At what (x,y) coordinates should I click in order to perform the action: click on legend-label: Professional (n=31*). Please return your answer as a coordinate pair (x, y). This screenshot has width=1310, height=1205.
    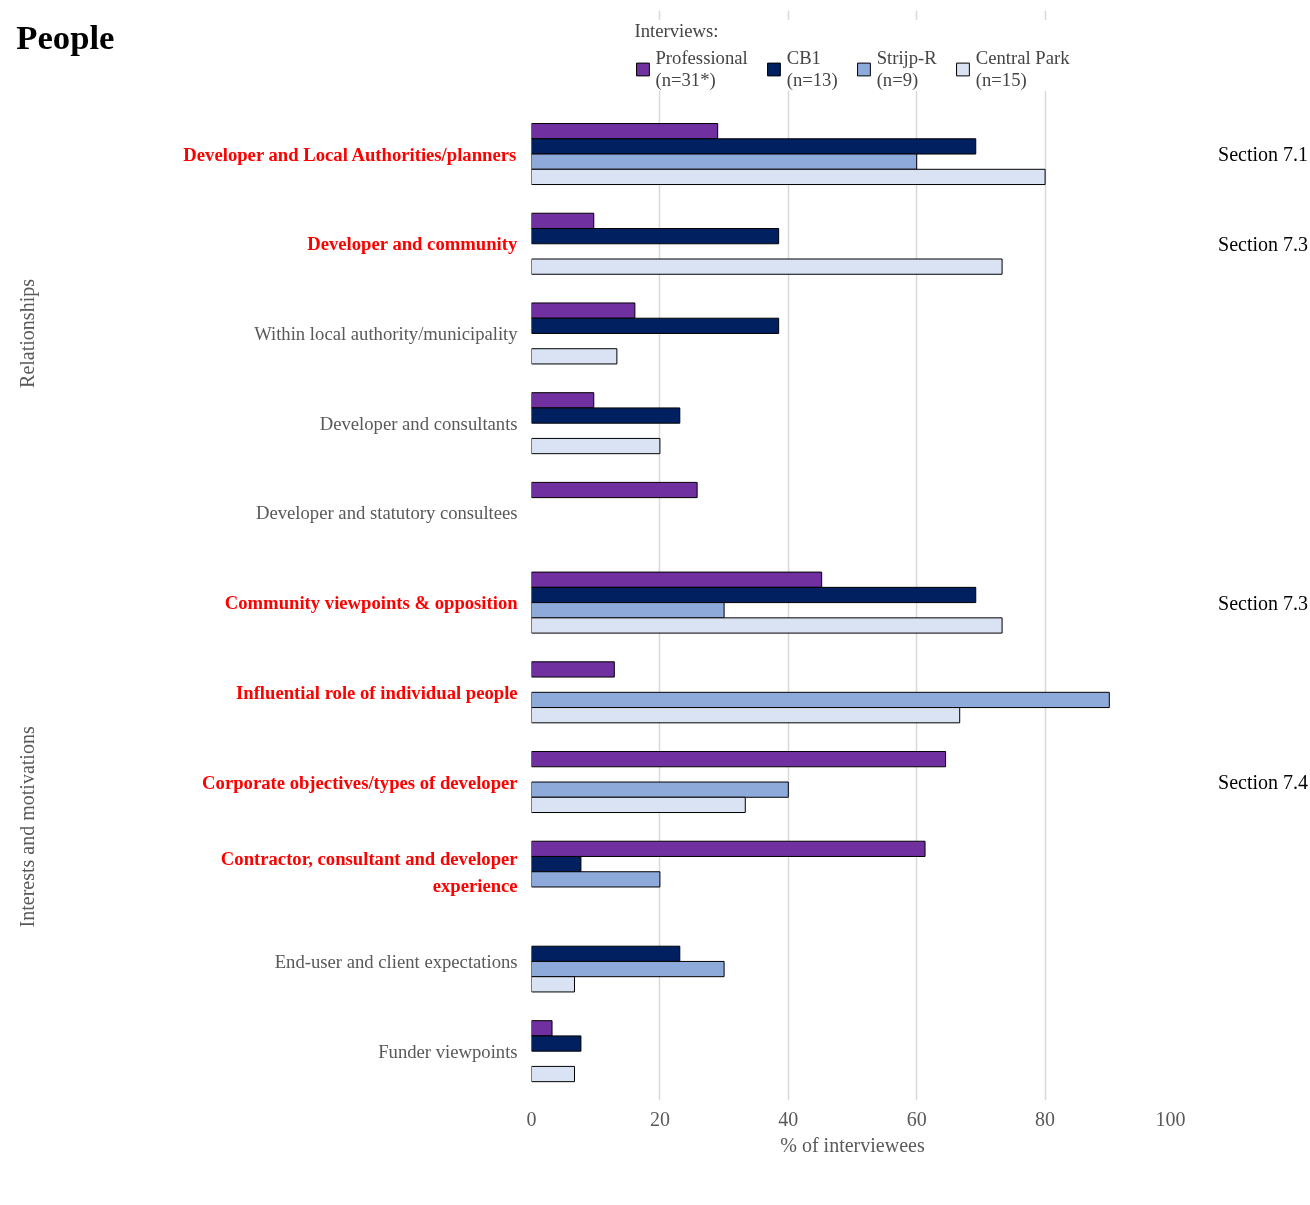
    Looking at the image, I should click on (701, 69).